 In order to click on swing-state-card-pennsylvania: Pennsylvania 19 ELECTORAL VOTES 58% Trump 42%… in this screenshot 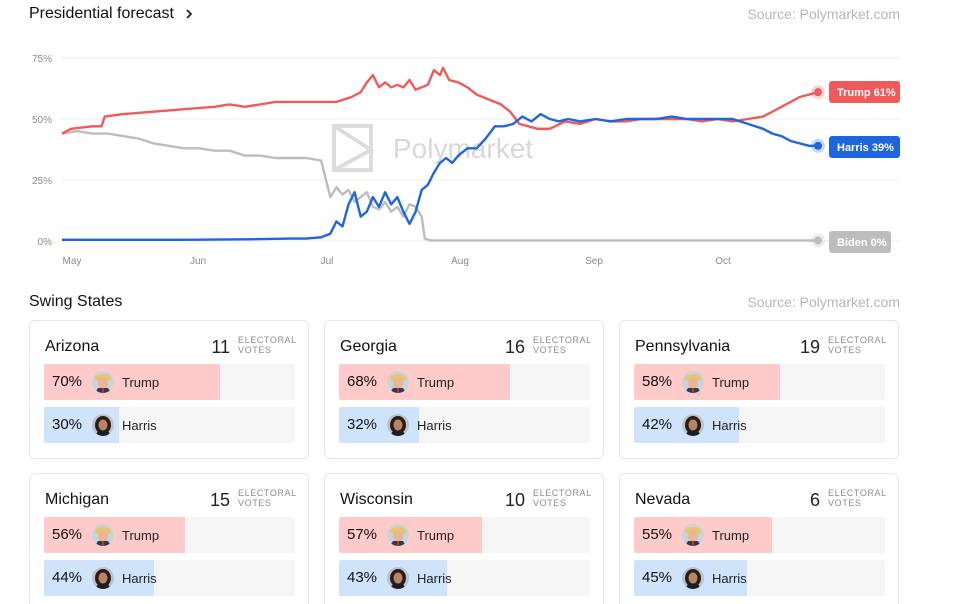, I will do `click(759, 389)`.